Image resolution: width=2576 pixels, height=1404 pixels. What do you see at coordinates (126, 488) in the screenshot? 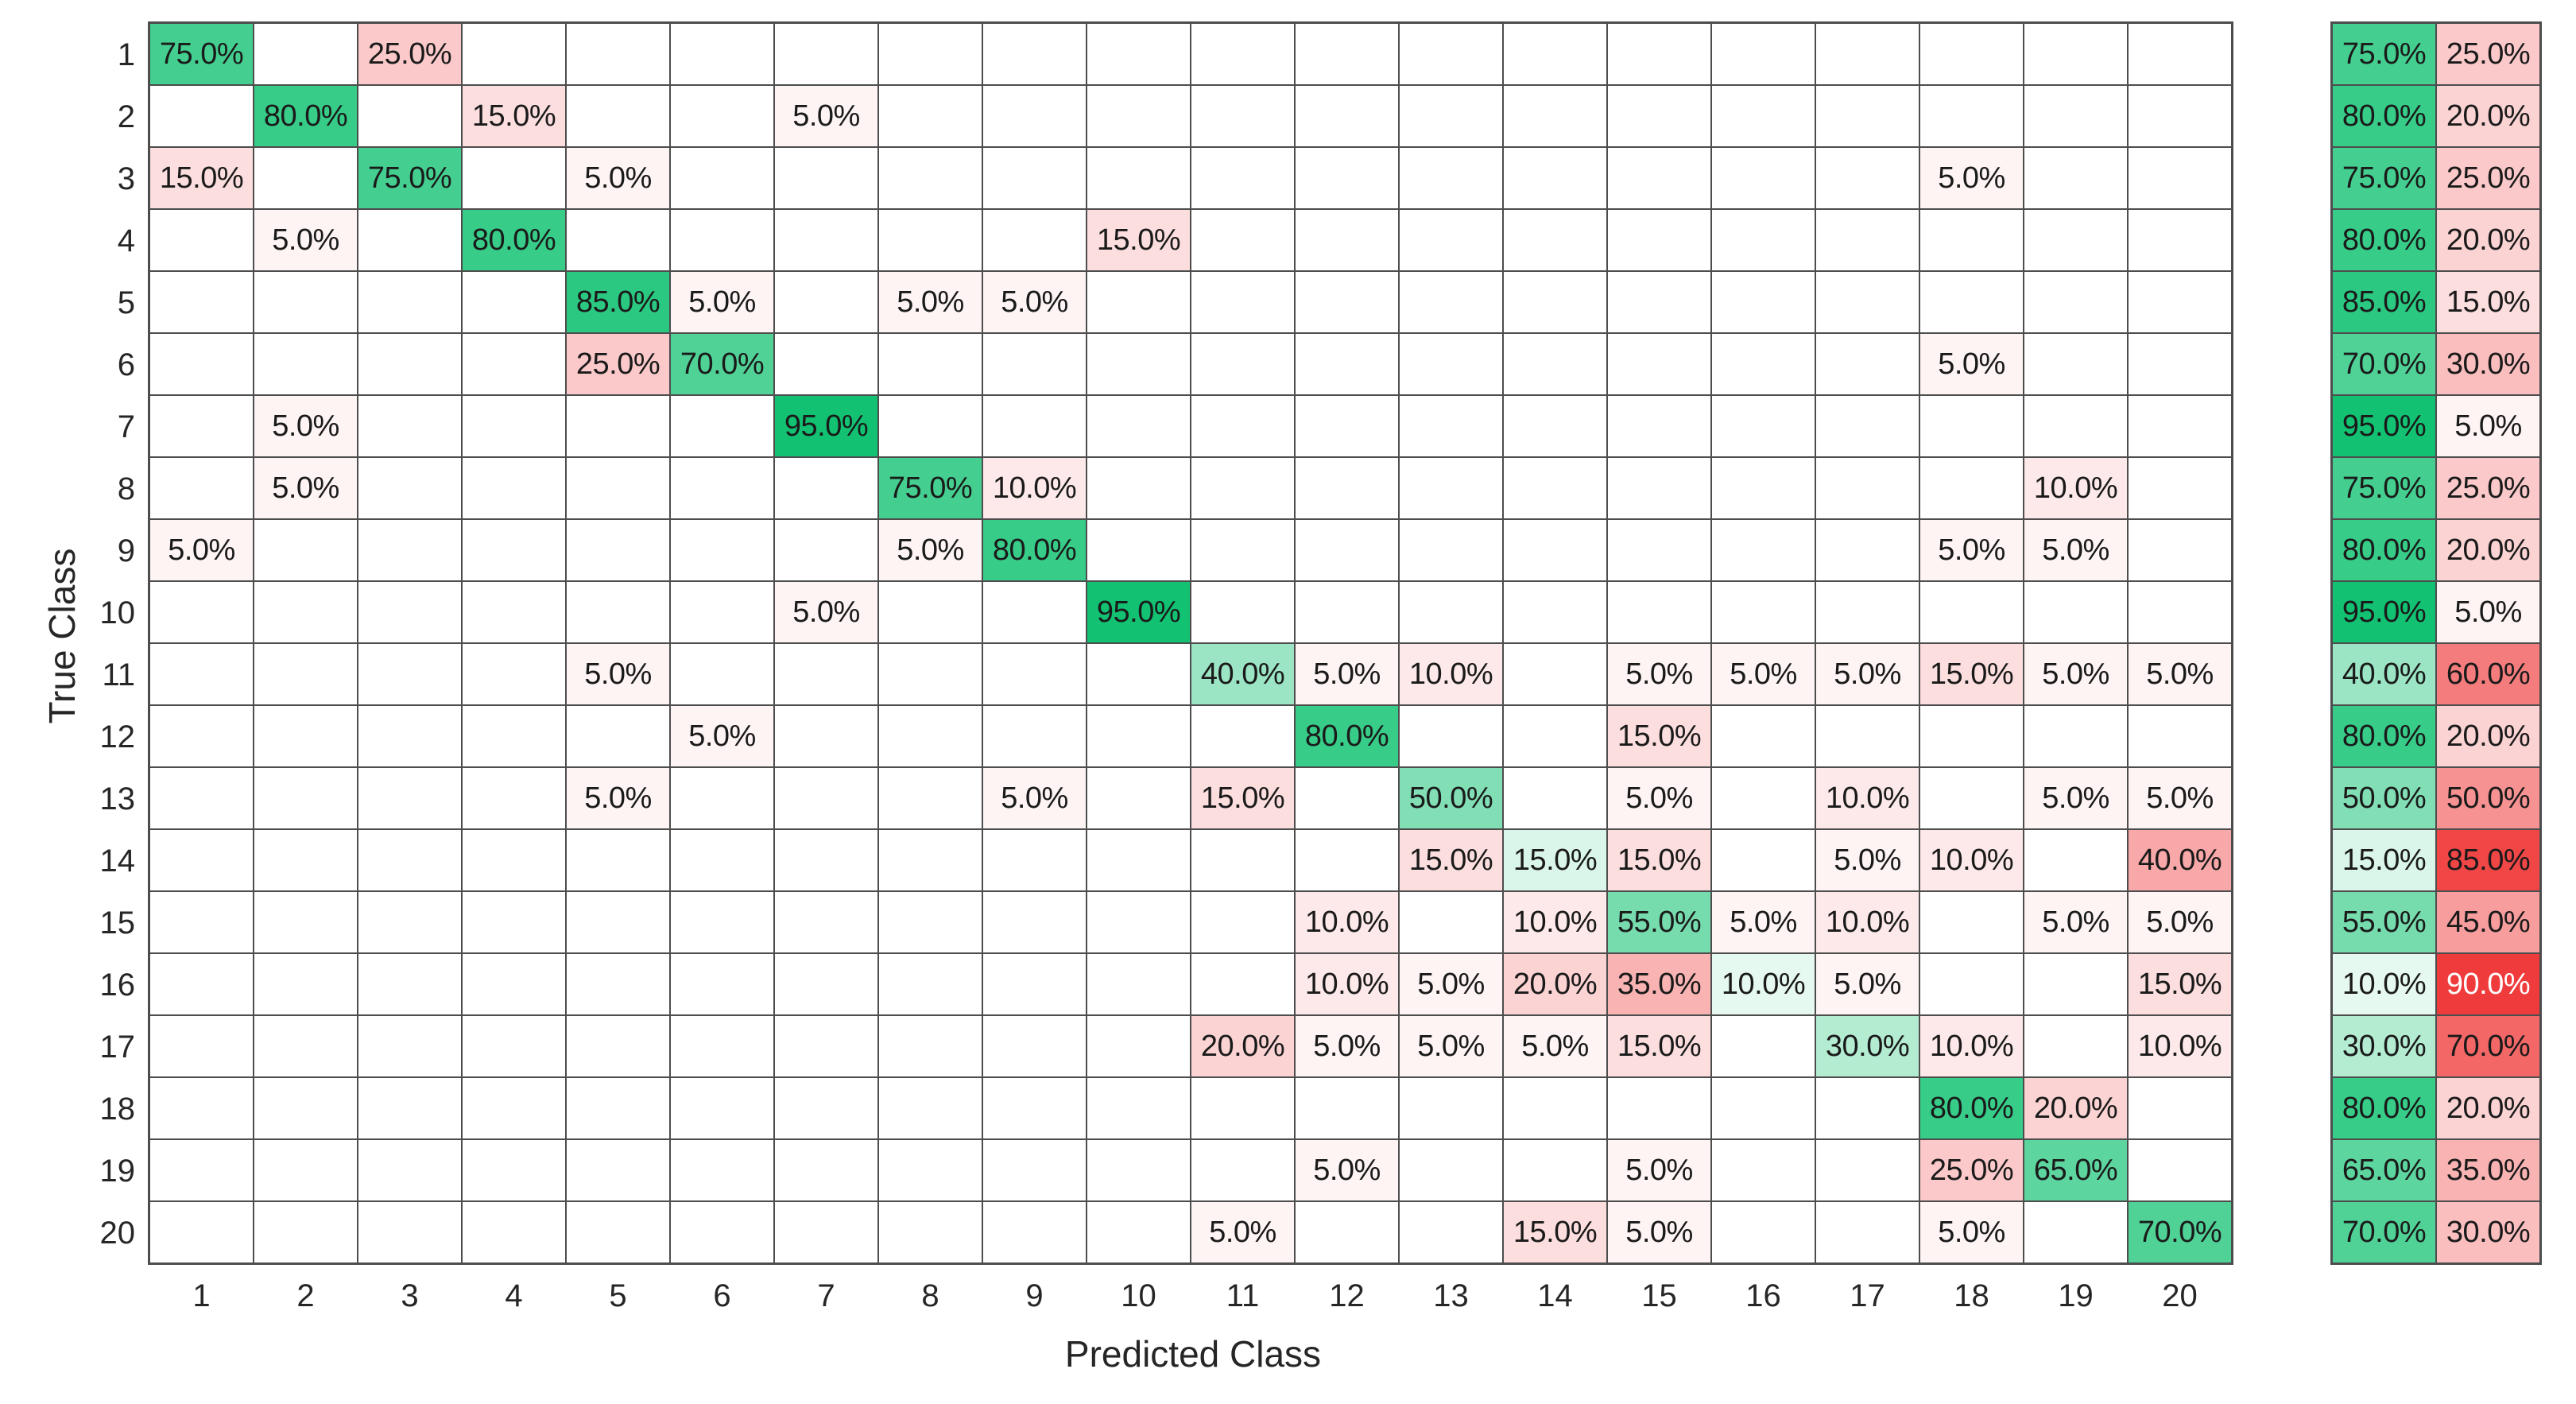
I see `y-tick: 8` at bounding box center [126, 488].